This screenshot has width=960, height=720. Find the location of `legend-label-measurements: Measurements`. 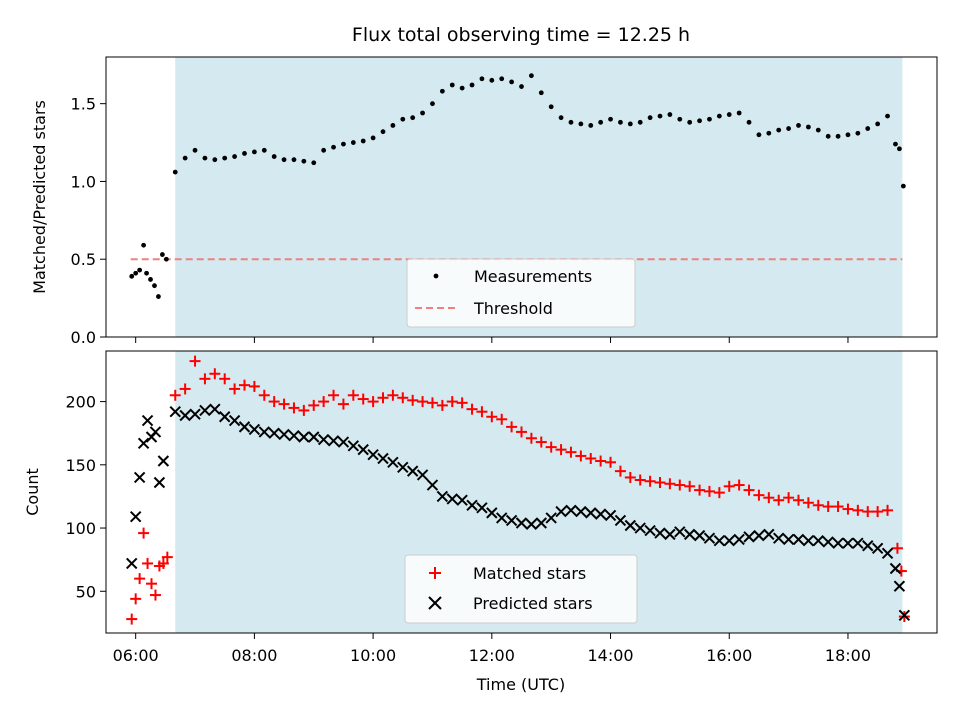

legend-label-measurements: Measurements is located at coordinates (533, 276).